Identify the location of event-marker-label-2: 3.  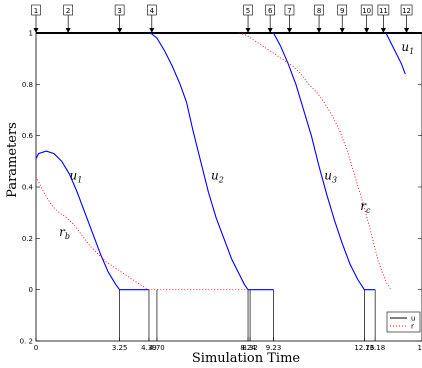
(119, 11).